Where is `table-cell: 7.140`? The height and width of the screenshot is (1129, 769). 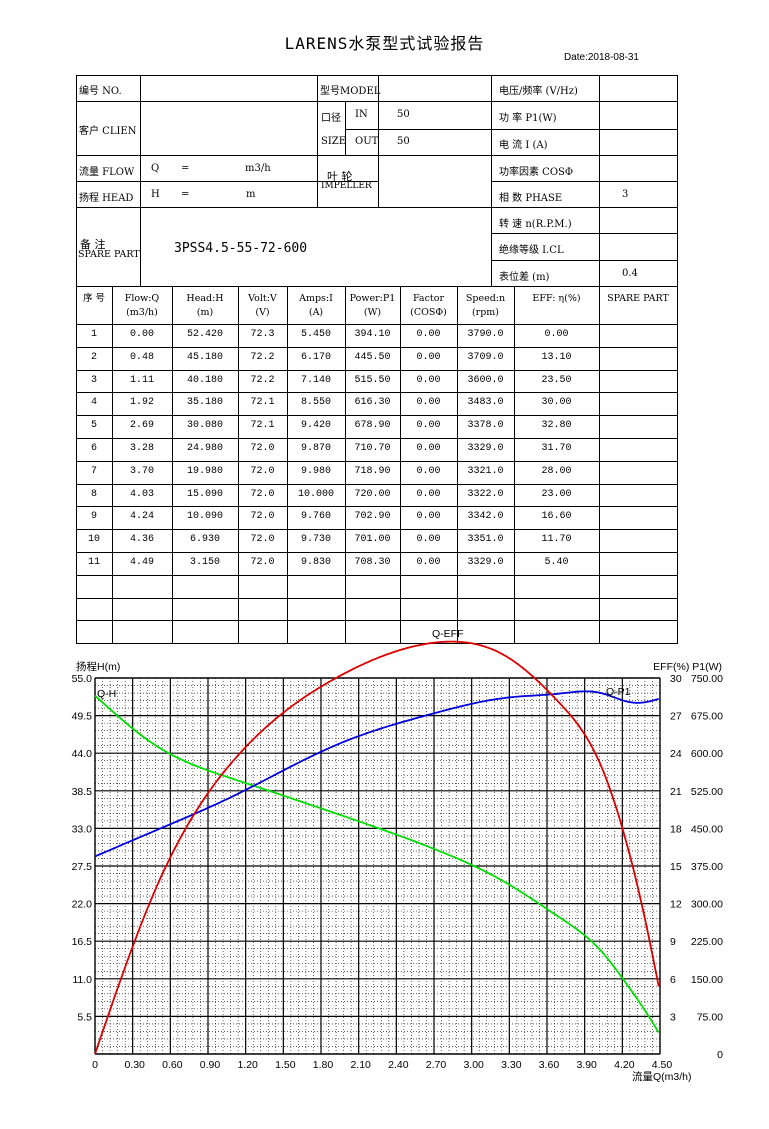 table-cell: 7.140 is located at coordinates (315, 380).